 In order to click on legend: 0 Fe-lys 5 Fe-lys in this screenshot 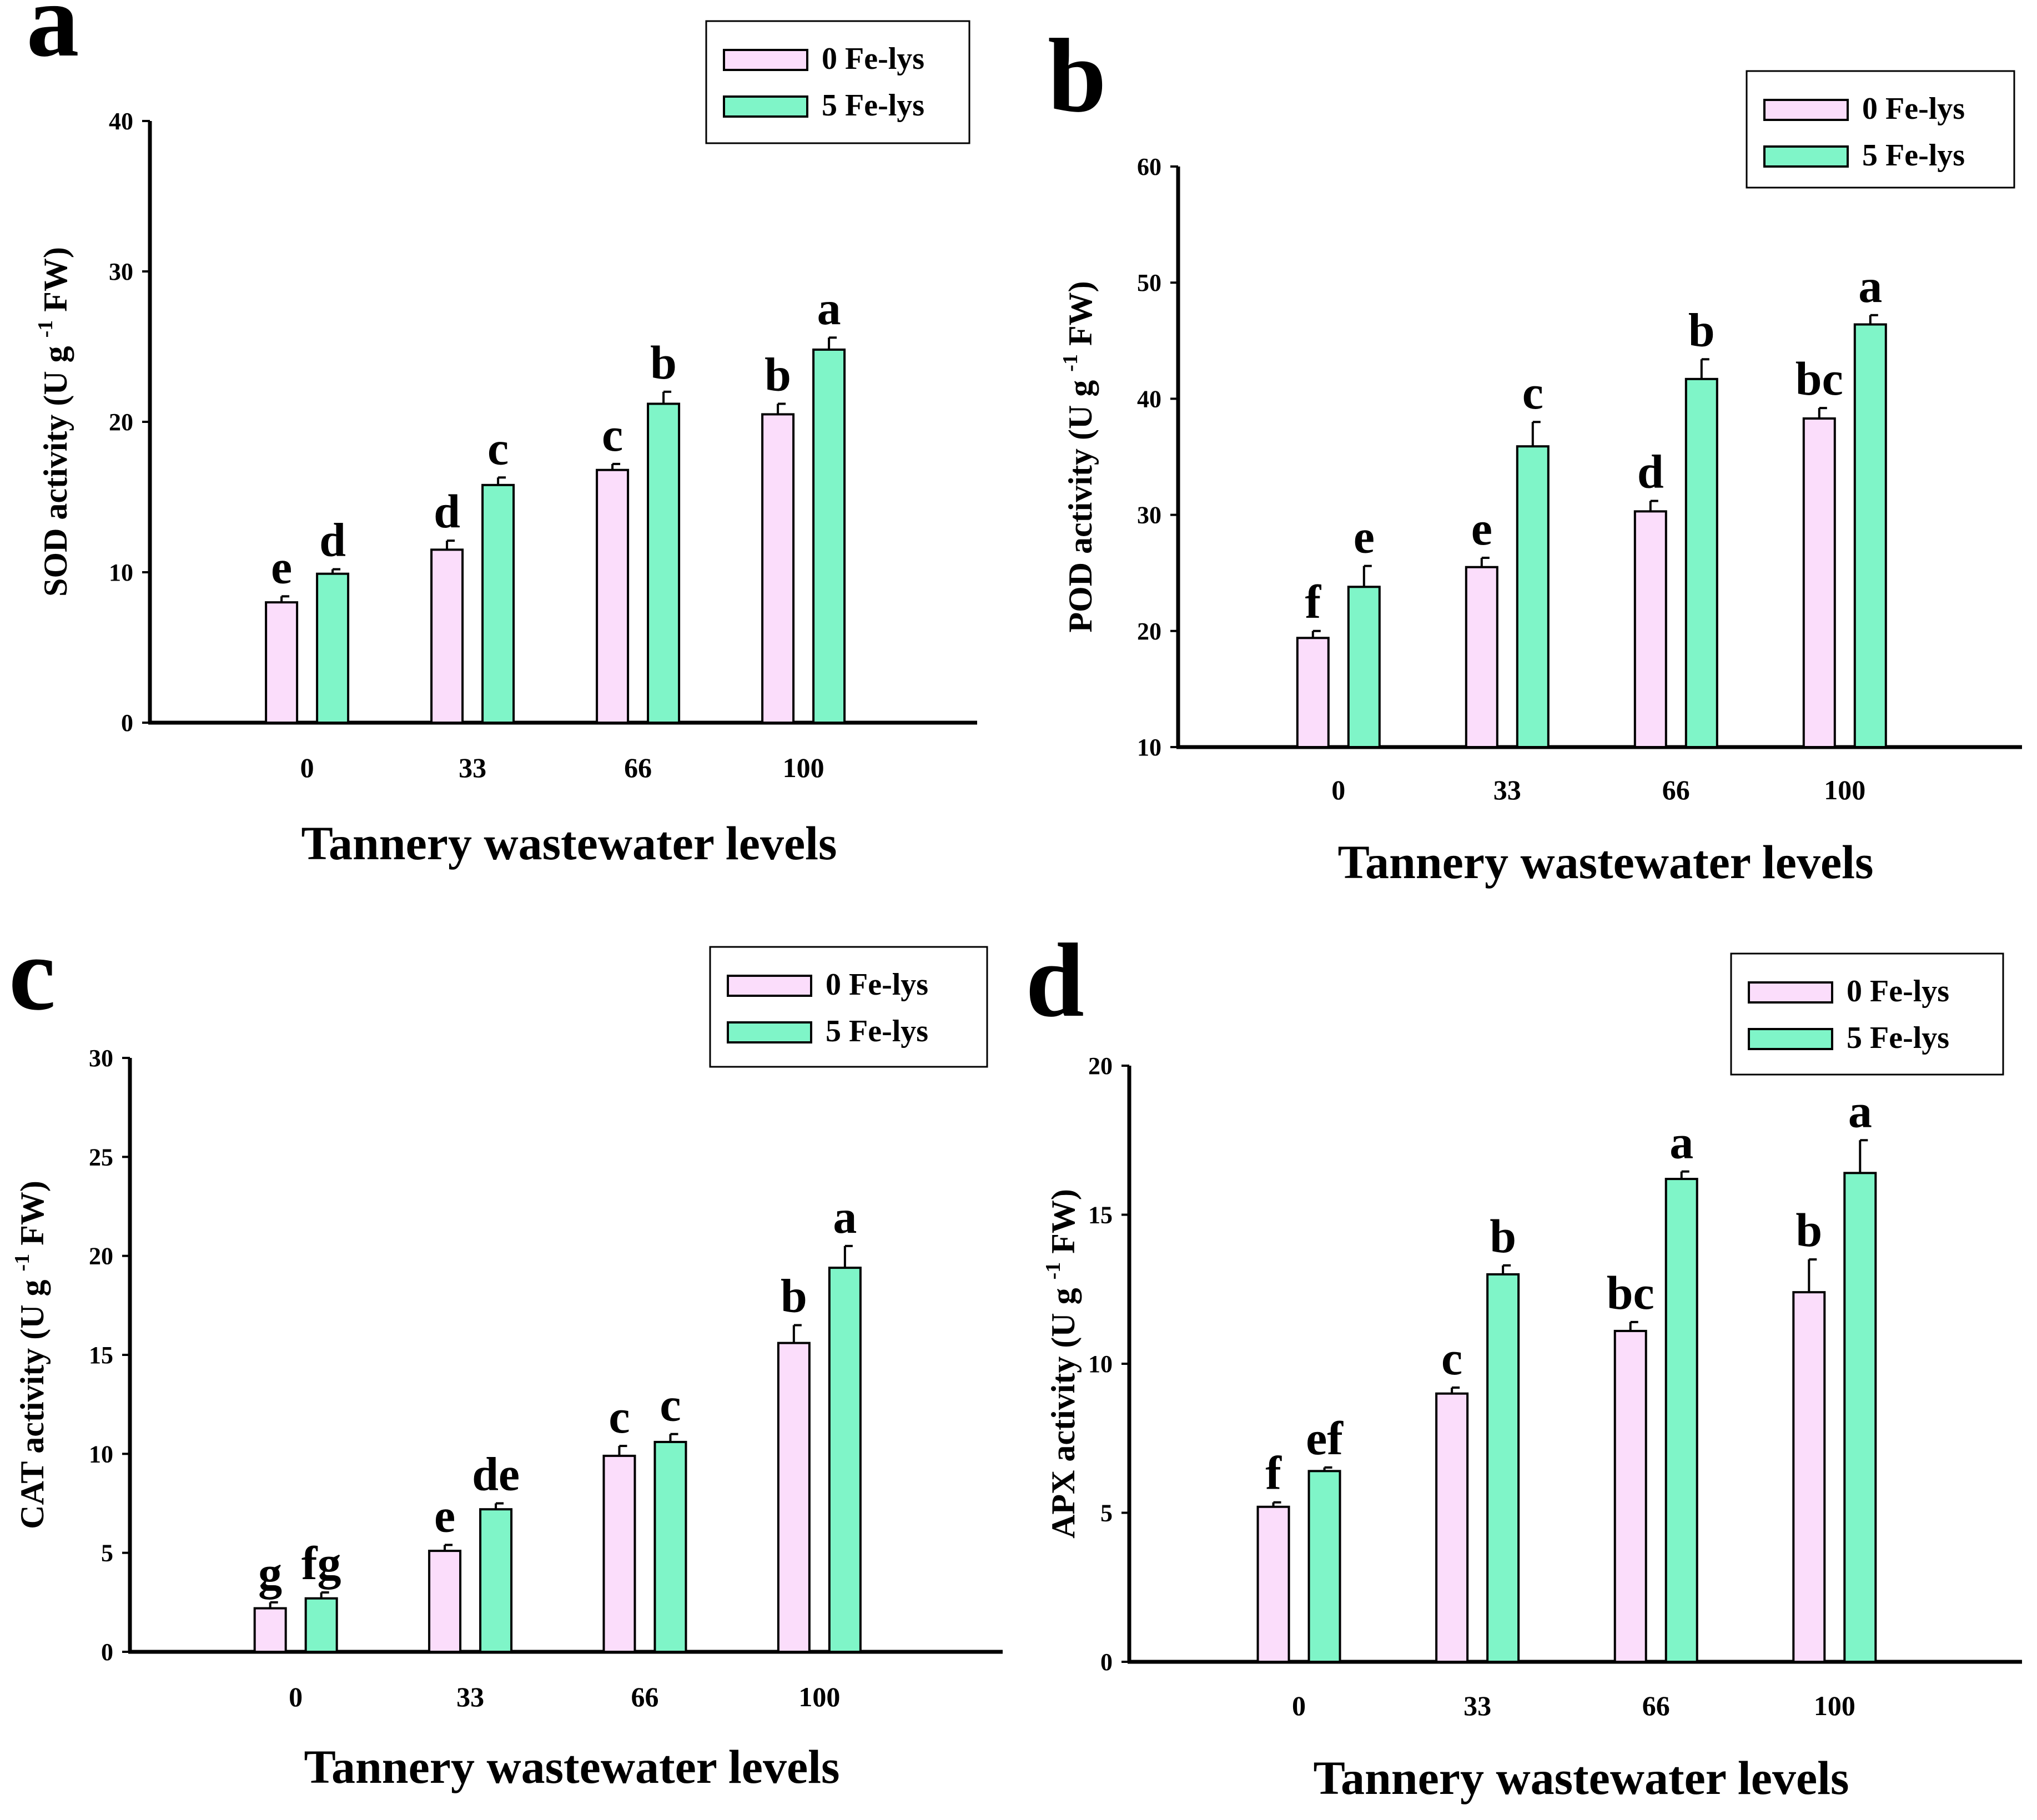, I will do `click(848, 1007)`.